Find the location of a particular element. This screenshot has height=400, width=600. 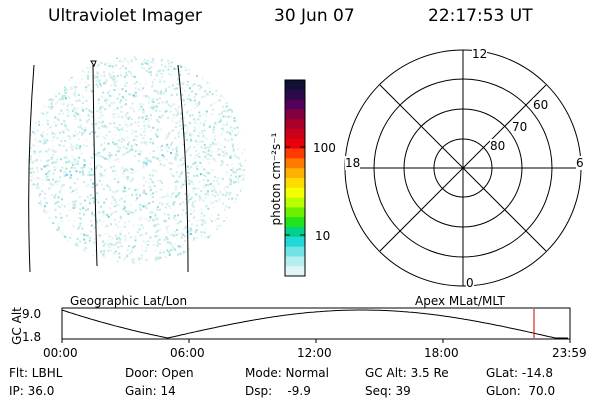

colorbar-frame is located at coordinates (295, 178).